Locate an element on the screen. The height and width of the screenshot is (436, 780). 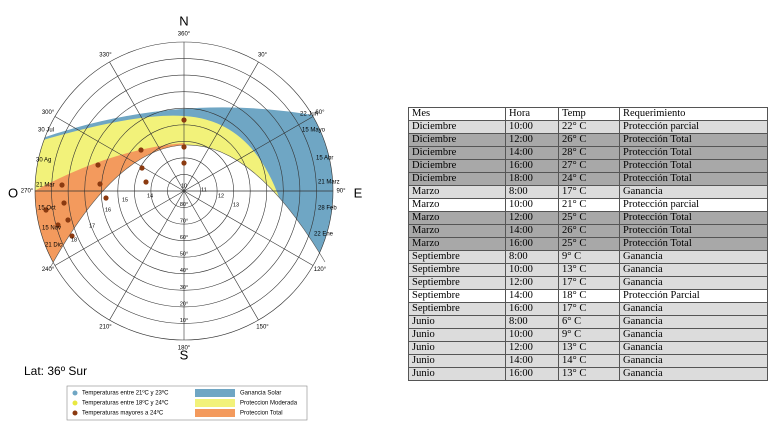
azimuth-label: 300° is located at coordinates (48, 113).